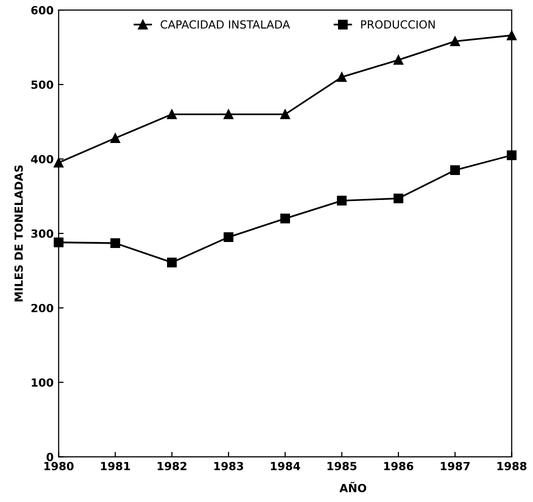 The image size is (533, 502). Describe the element at coordinates (43, 382) in the screenshot. I see `y-tick-label: 100` at that location.